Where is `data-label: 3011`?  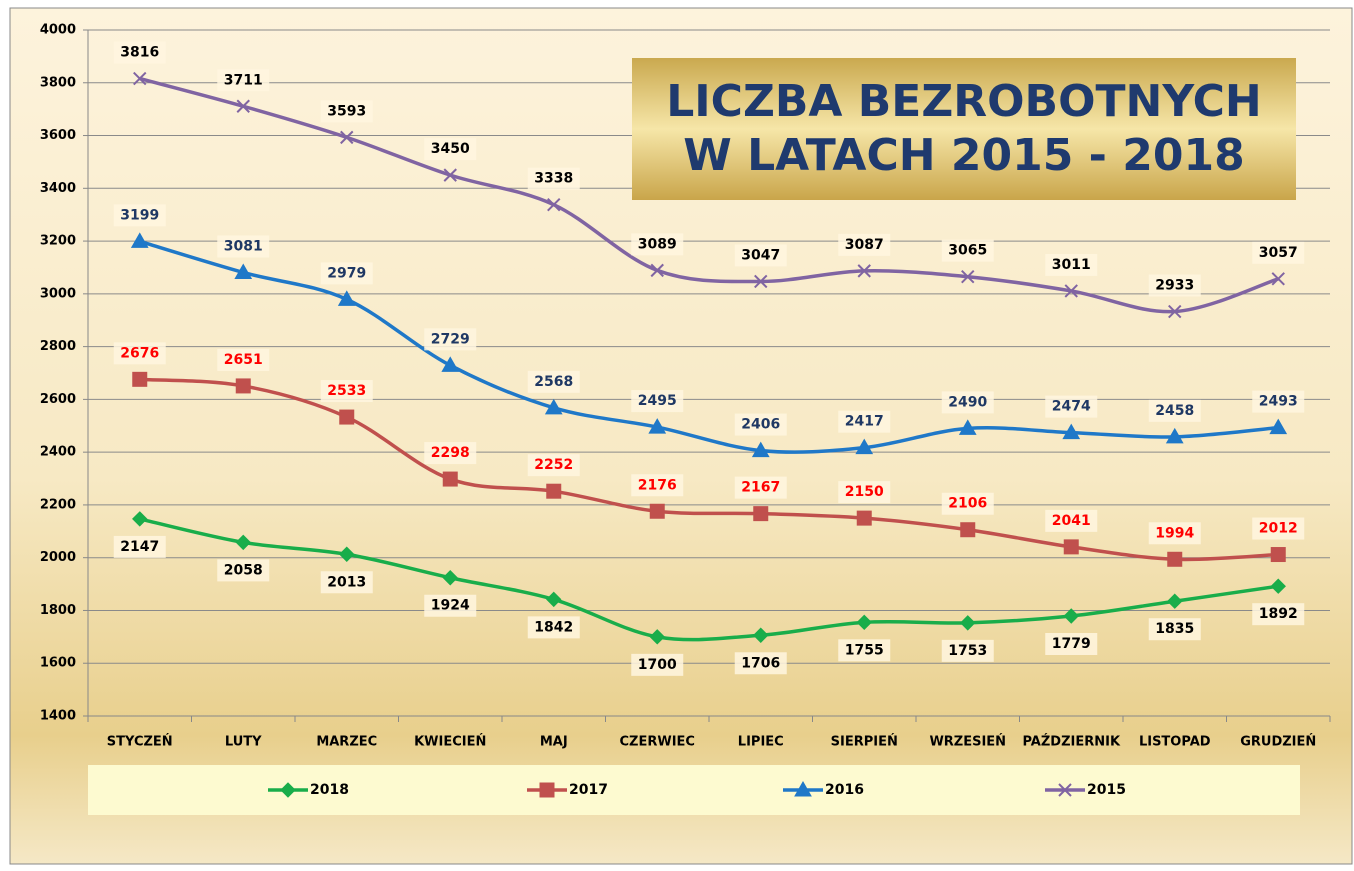 data-label: 3011 is located at coordinates (1071, 265).